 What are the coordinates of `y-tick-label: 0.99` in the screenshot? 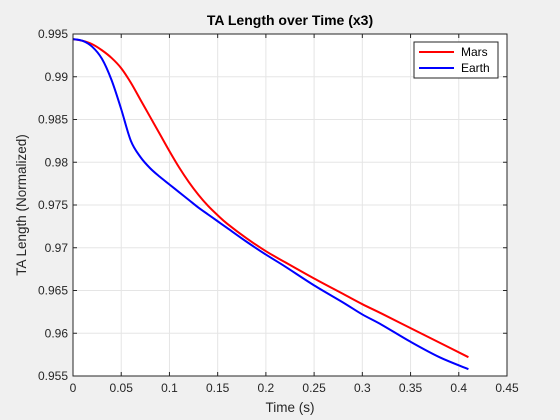 It's located at (57, 77).